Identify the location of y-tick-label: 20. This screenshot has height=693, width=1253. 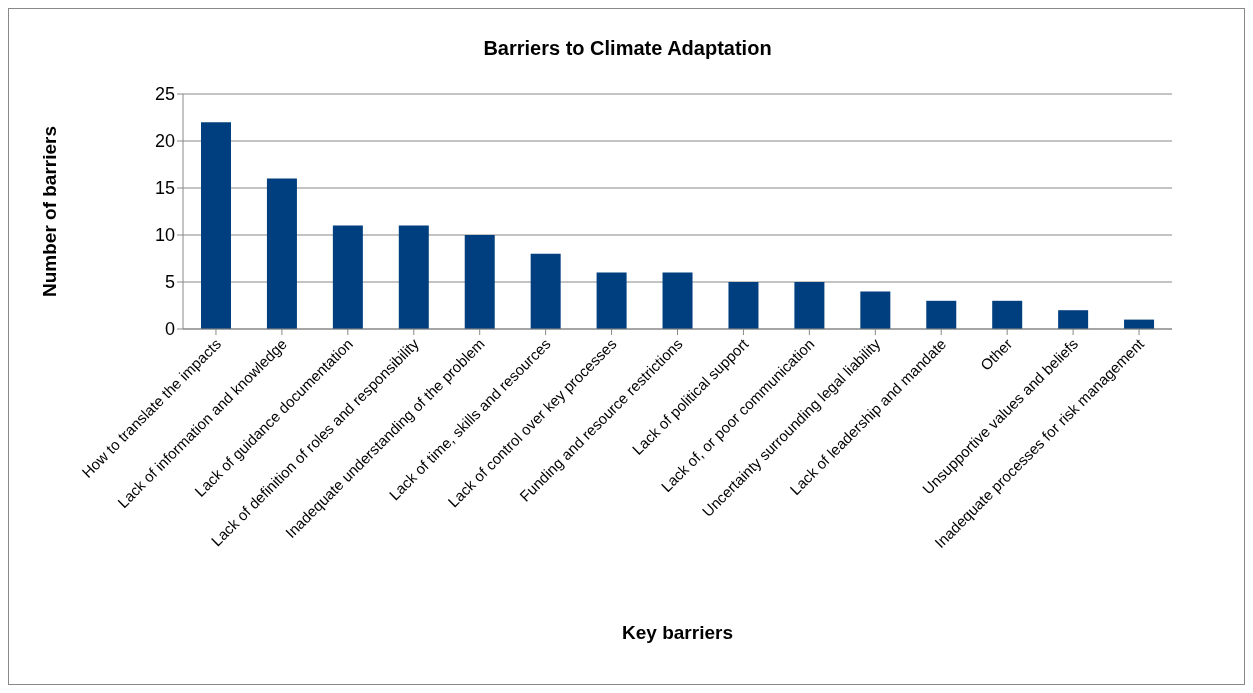
(164, 141).